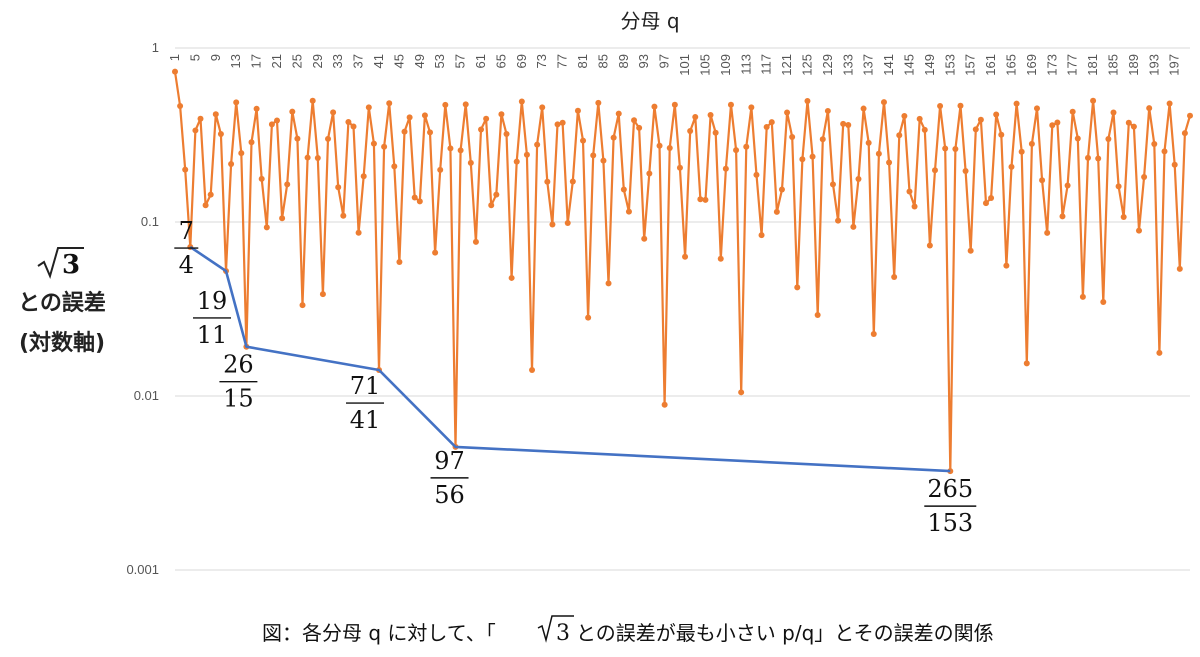 The height and width of the screenshot is (657, 1200). I want to click on caption-after: との誤差が最も小さい p/q」とその誤差の関係, so click(785, 633).